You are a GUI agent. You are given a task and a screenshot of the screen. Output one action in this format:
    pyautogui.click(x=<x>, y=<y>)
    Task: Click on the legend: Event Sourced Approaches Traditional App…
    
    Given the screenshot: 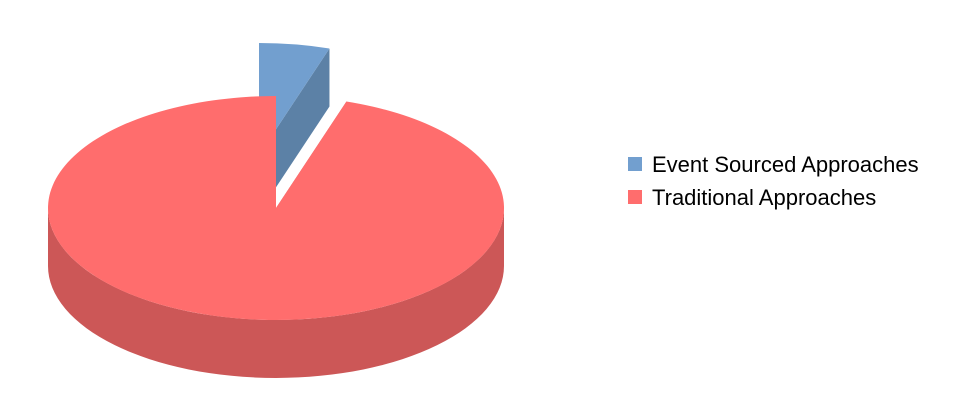 What is the action you would take?
    pyautogui.click(x=773, y=181)
    